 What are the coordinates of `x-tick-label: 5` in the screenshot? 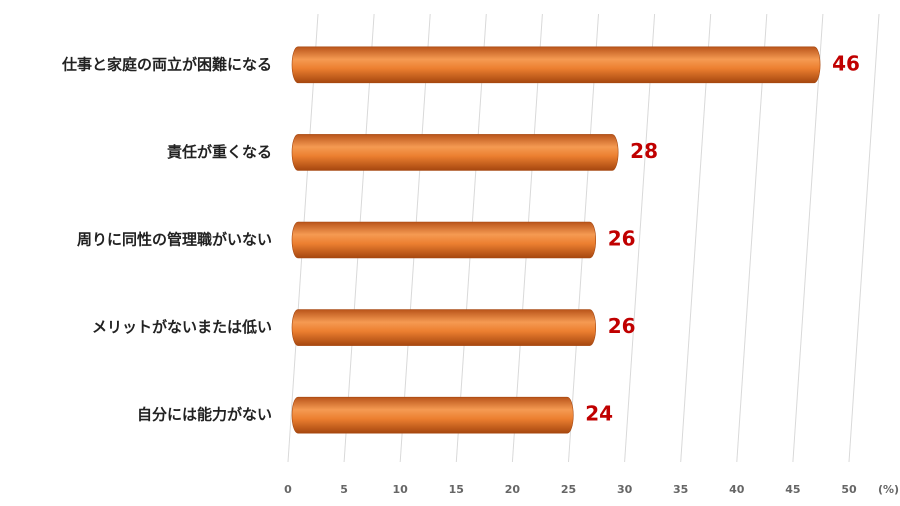 It's located at (344, 489).